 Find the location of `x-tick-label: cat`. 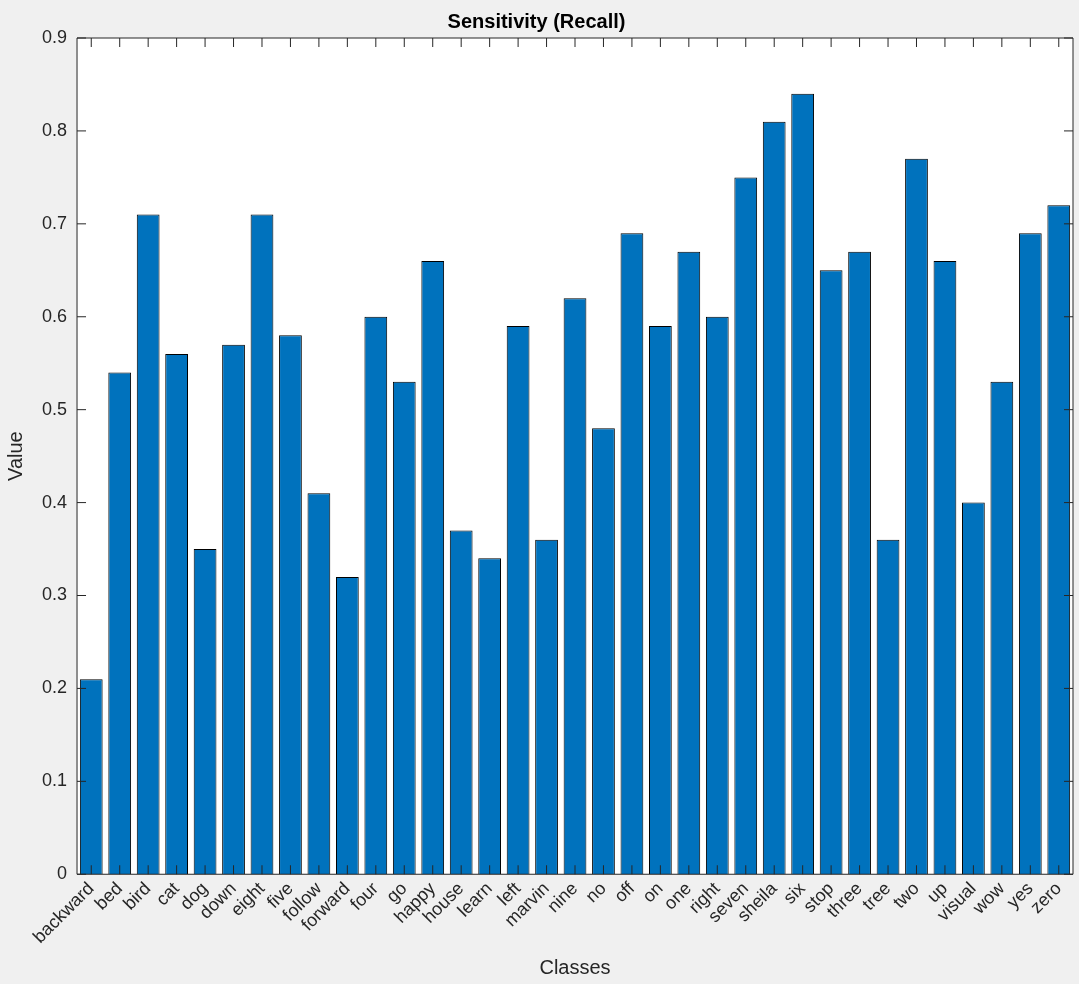

x-tick-label: cat is located at coordinates (167, 894).